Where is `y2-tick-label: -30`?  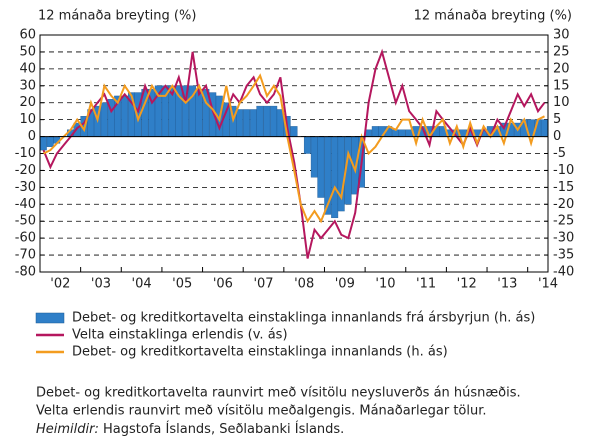
y2-tick-label: -30 is located at coordinates (563, 238).